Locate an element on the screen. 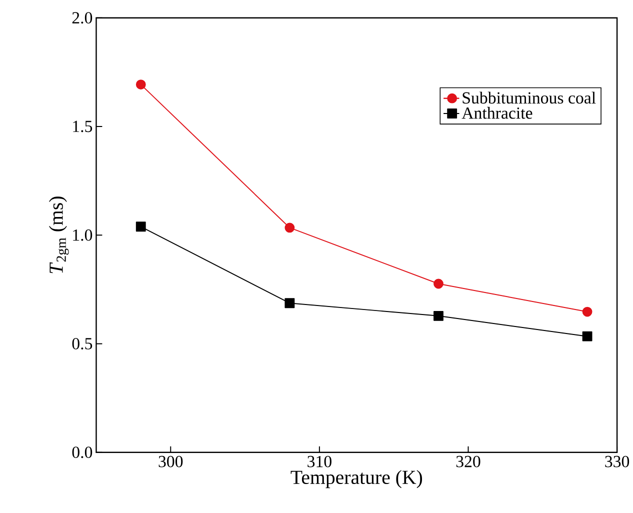 This screenshot has height=513, width=633. x-tick-label: 320 is located at coordinates (468, 462).